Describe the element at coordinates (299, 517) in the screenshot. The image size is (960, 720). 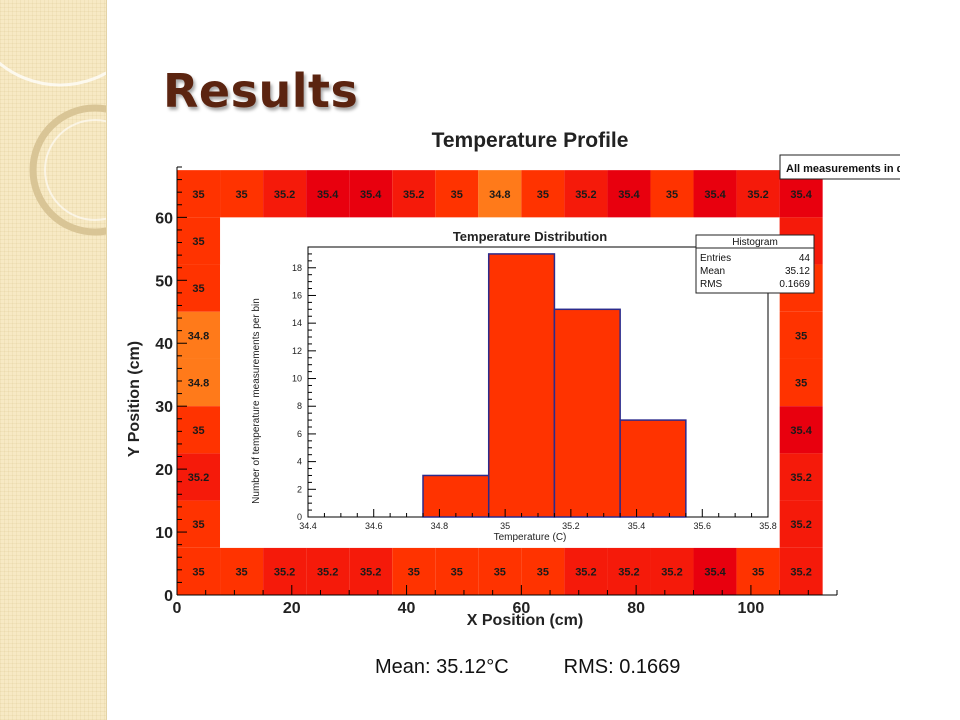
I see `histogram-y-tick-label: 0` at that location.